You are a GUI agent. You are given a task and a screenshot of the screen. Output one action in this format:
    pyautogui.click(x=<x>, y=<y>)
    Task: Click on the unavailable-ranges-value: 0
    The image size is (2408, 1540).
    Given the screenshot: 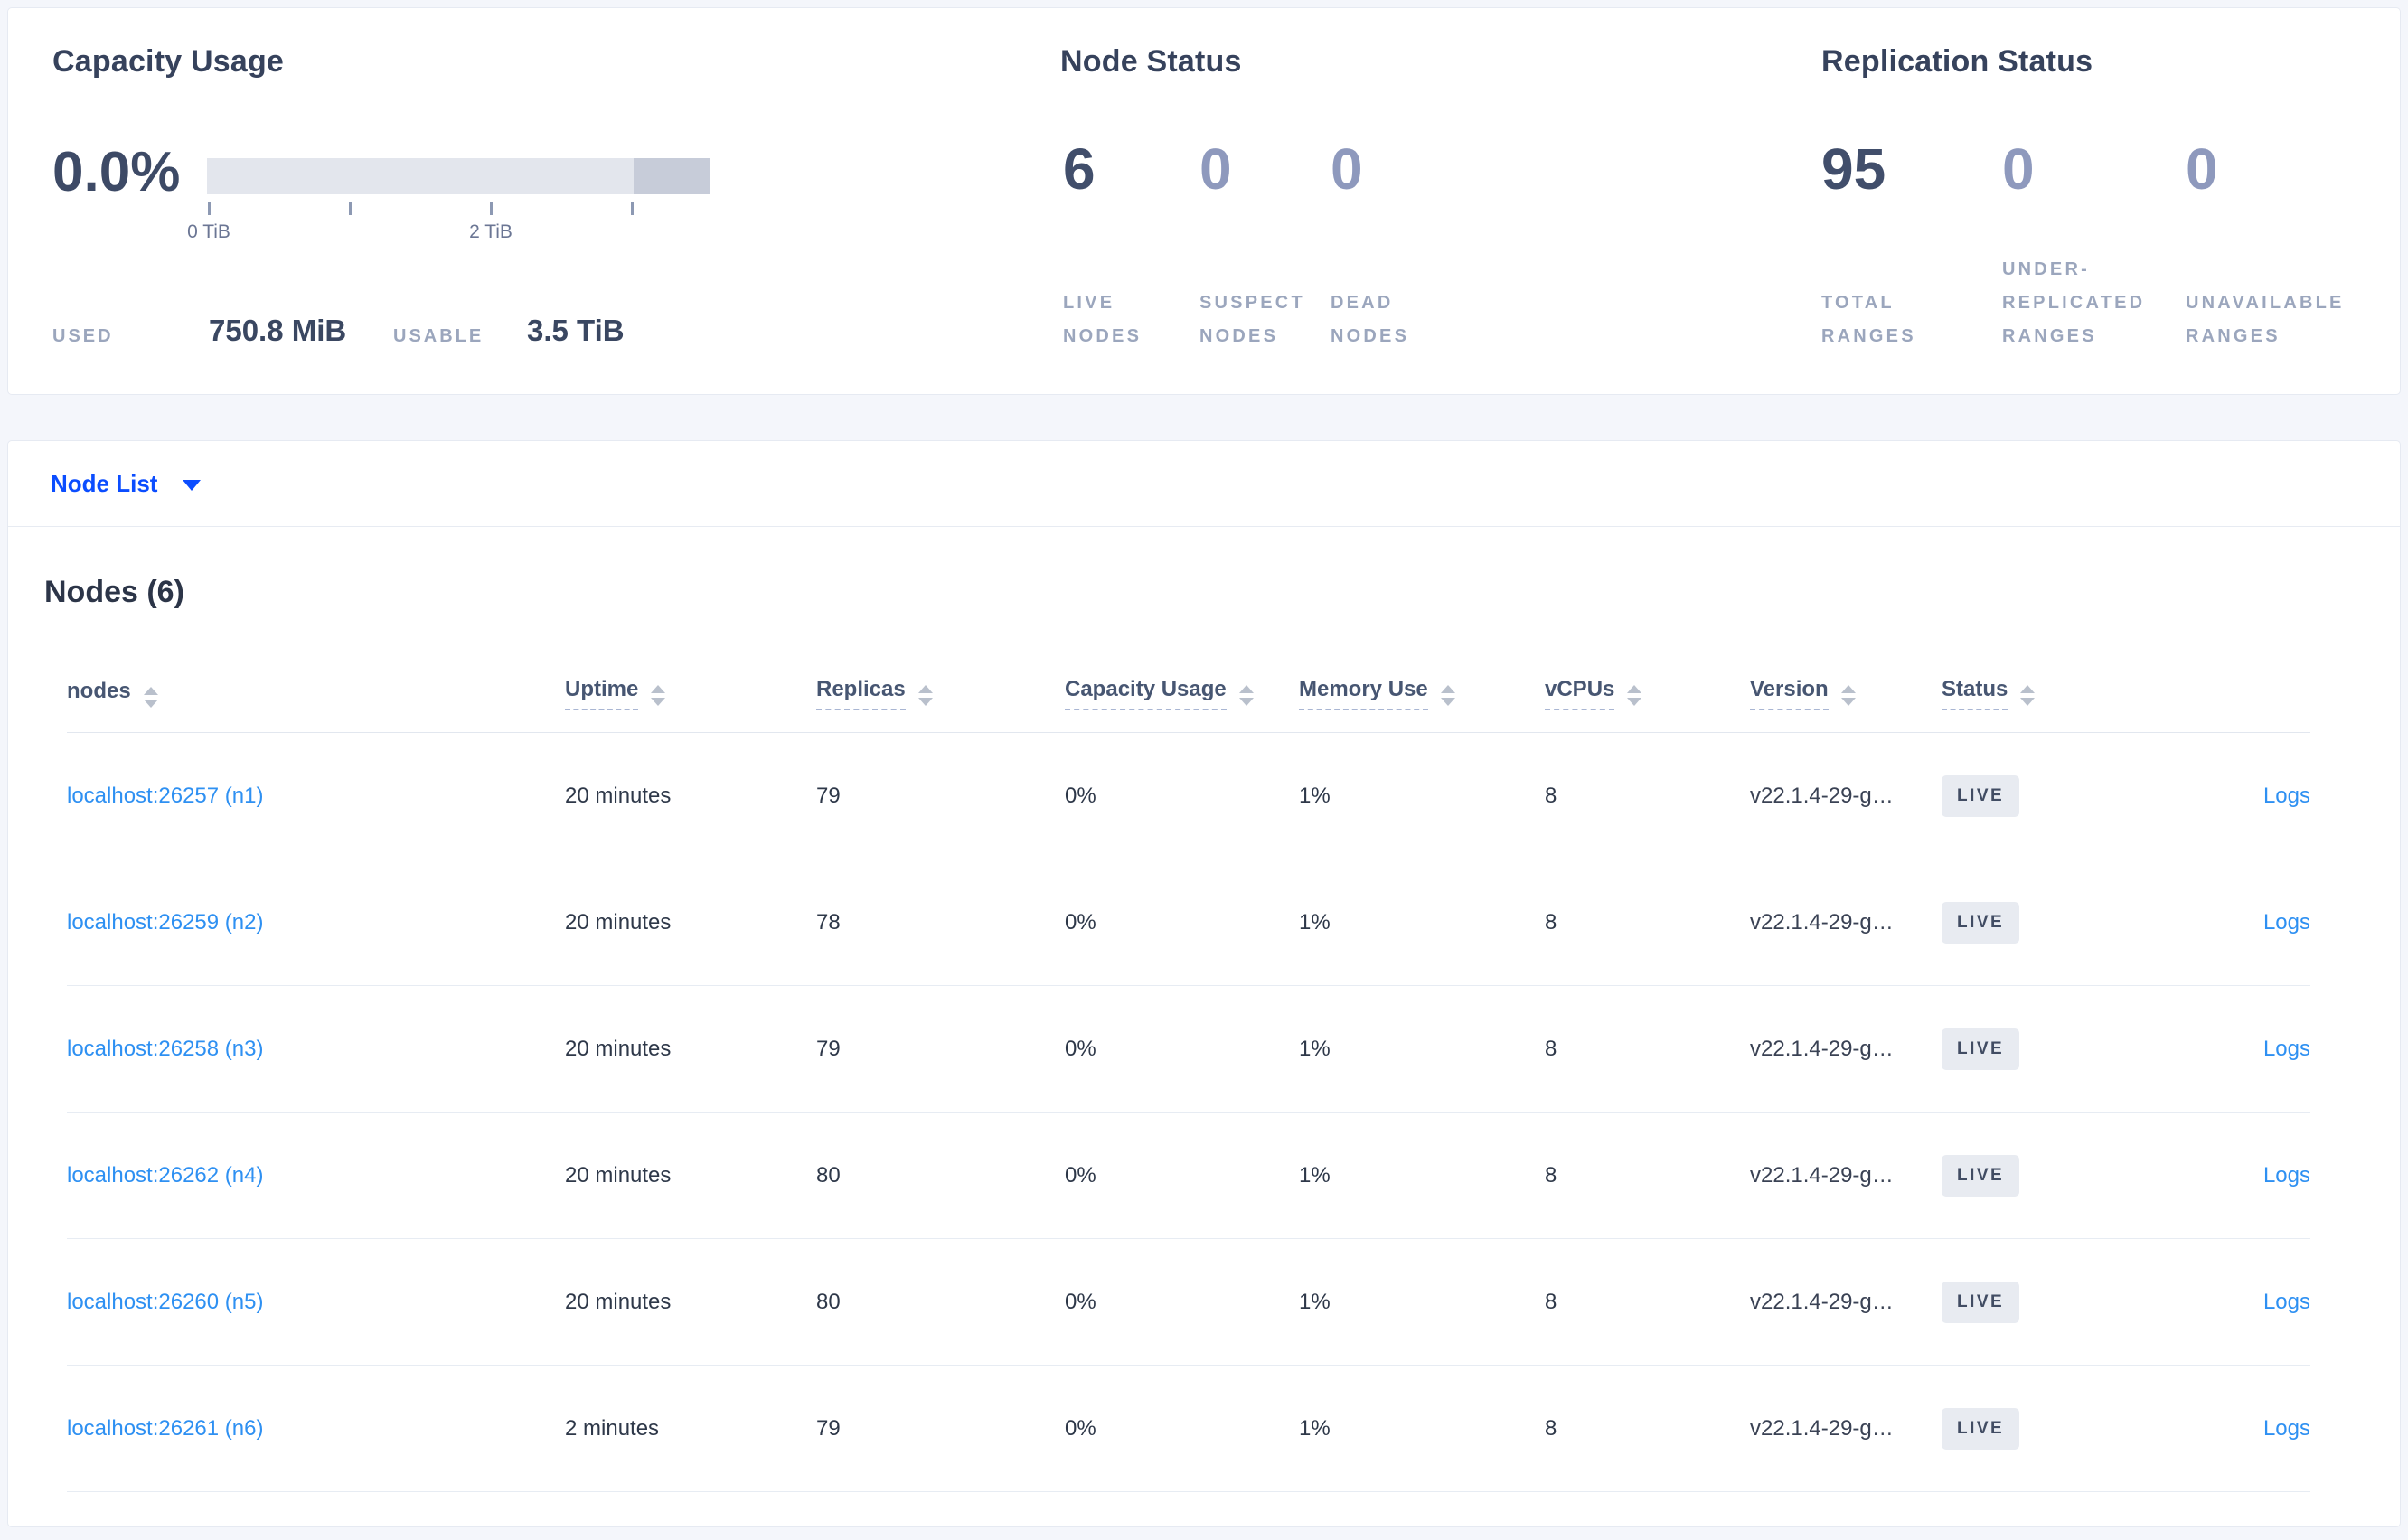 What is the action you would take?
    pyautogui.click(x=2202, y=169)
    